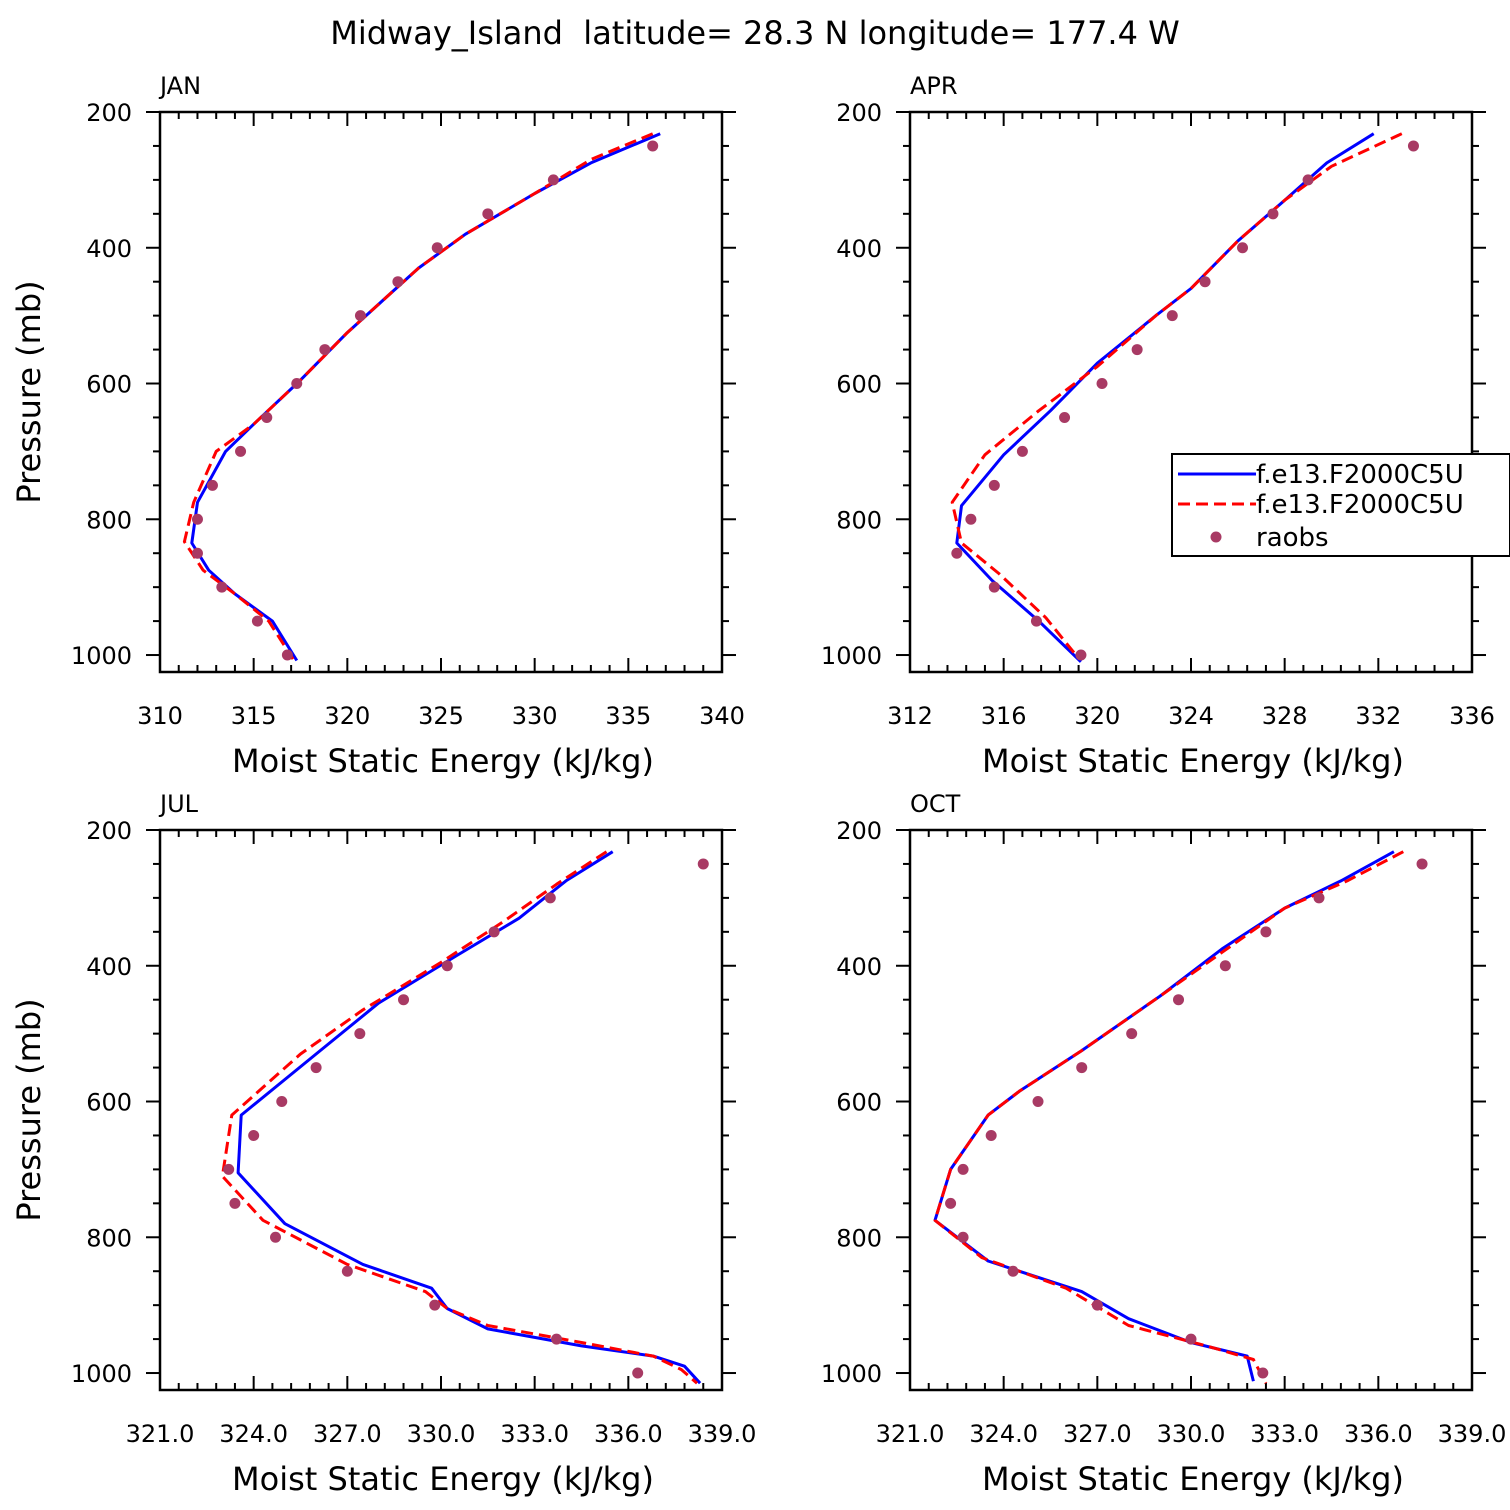  I want to click on series-line-solid, so click(469, 1117).